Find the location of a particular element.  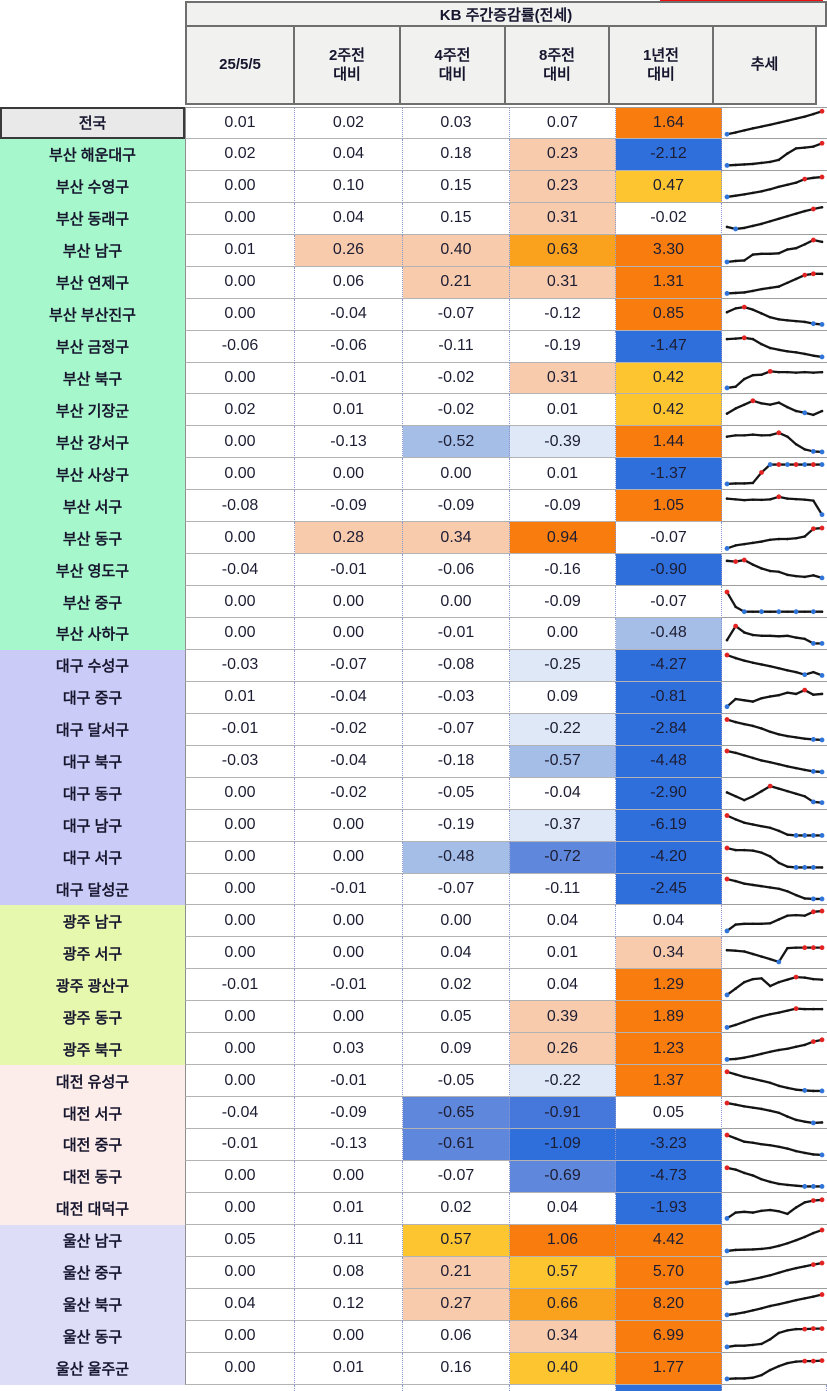

region-cell: 울산 중구 is located at coordinates (92, 1272).